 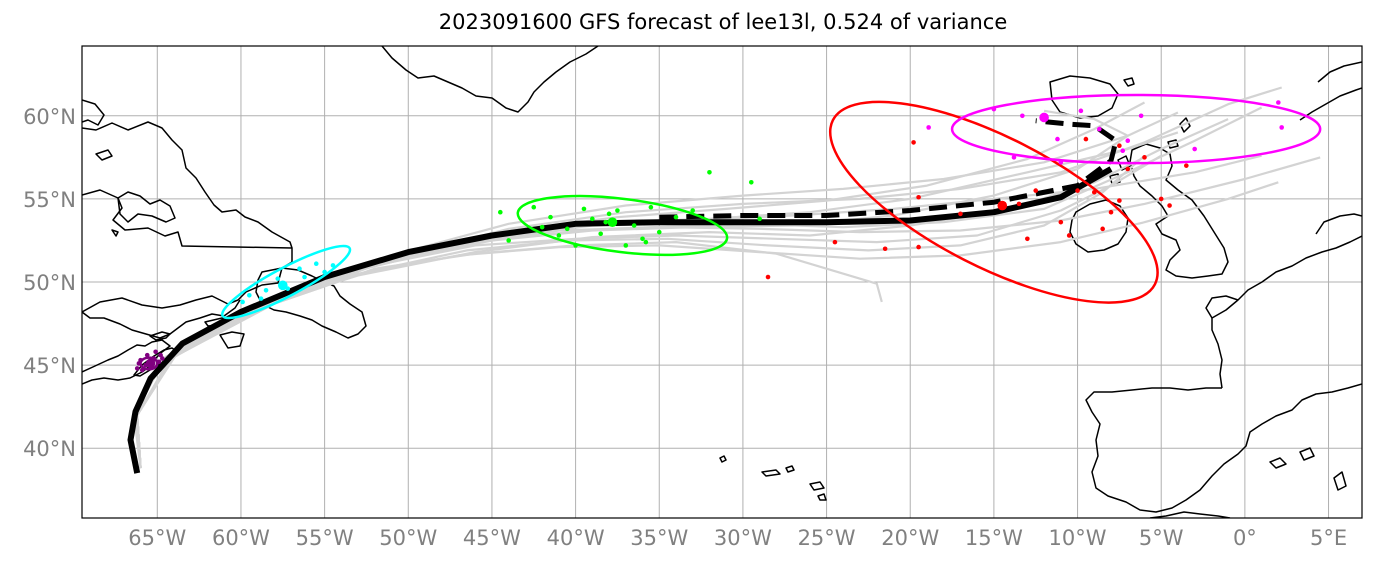 What do you see at coordinates (1308, 469) in the screenshot?
I see `coastline-mediterranean-islands` at bounding box center [1308, 469].